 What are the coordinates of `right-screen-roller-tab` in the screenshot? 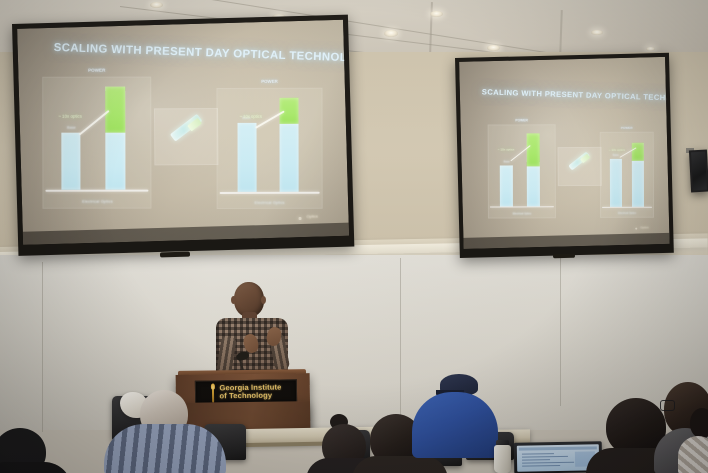 It's located at (564, 256).